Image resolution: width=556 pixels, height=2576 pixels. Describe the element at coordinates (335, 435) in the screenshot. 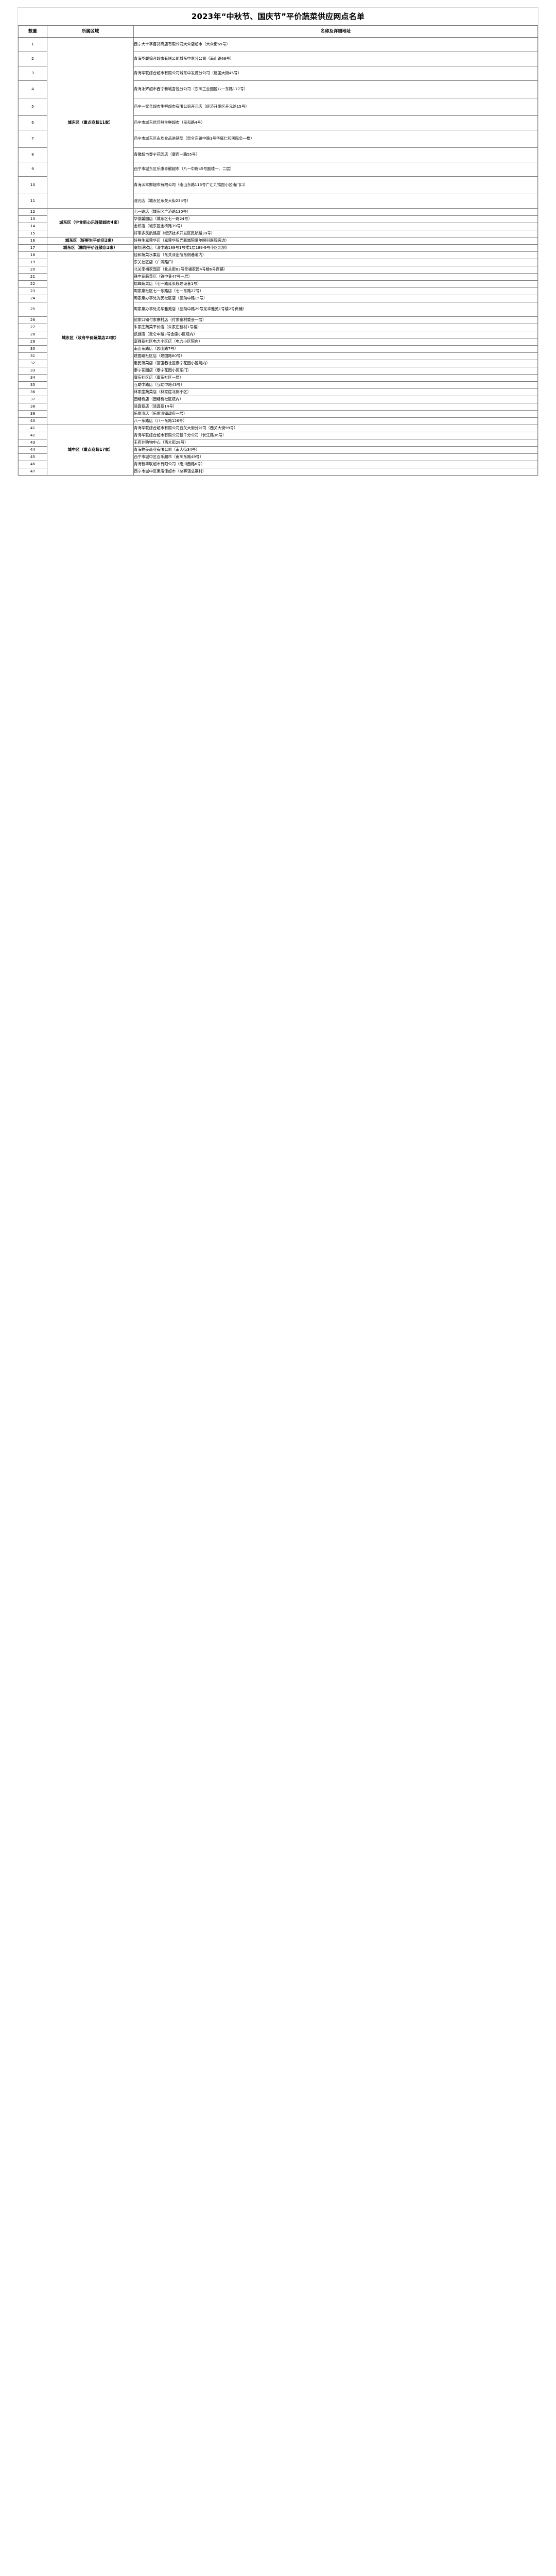

I see `cell-name-address: 青海华联综合超市有限公司新千分公司（长江路36号）` at that location.